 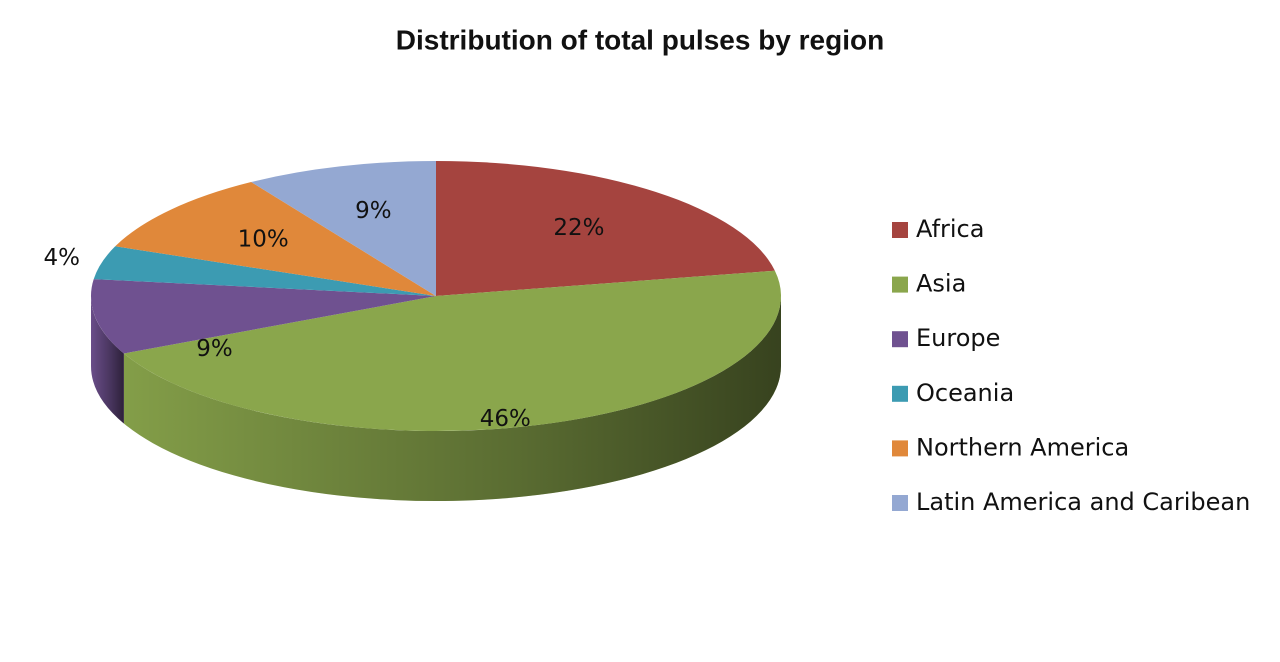 I want to click on data-label: 10%, so click(x=263, y=240).